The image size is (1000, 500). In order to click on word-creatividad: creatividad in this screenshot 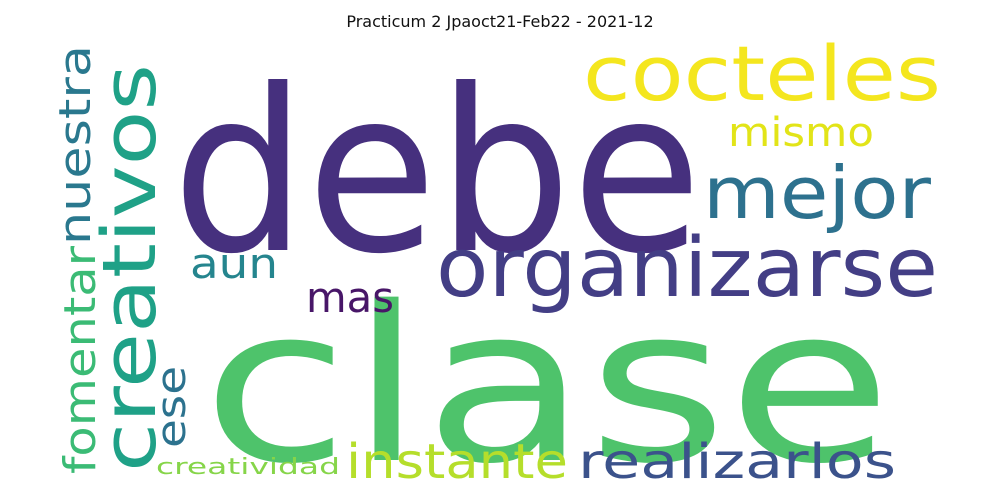, I will do `click(248, 467)`.